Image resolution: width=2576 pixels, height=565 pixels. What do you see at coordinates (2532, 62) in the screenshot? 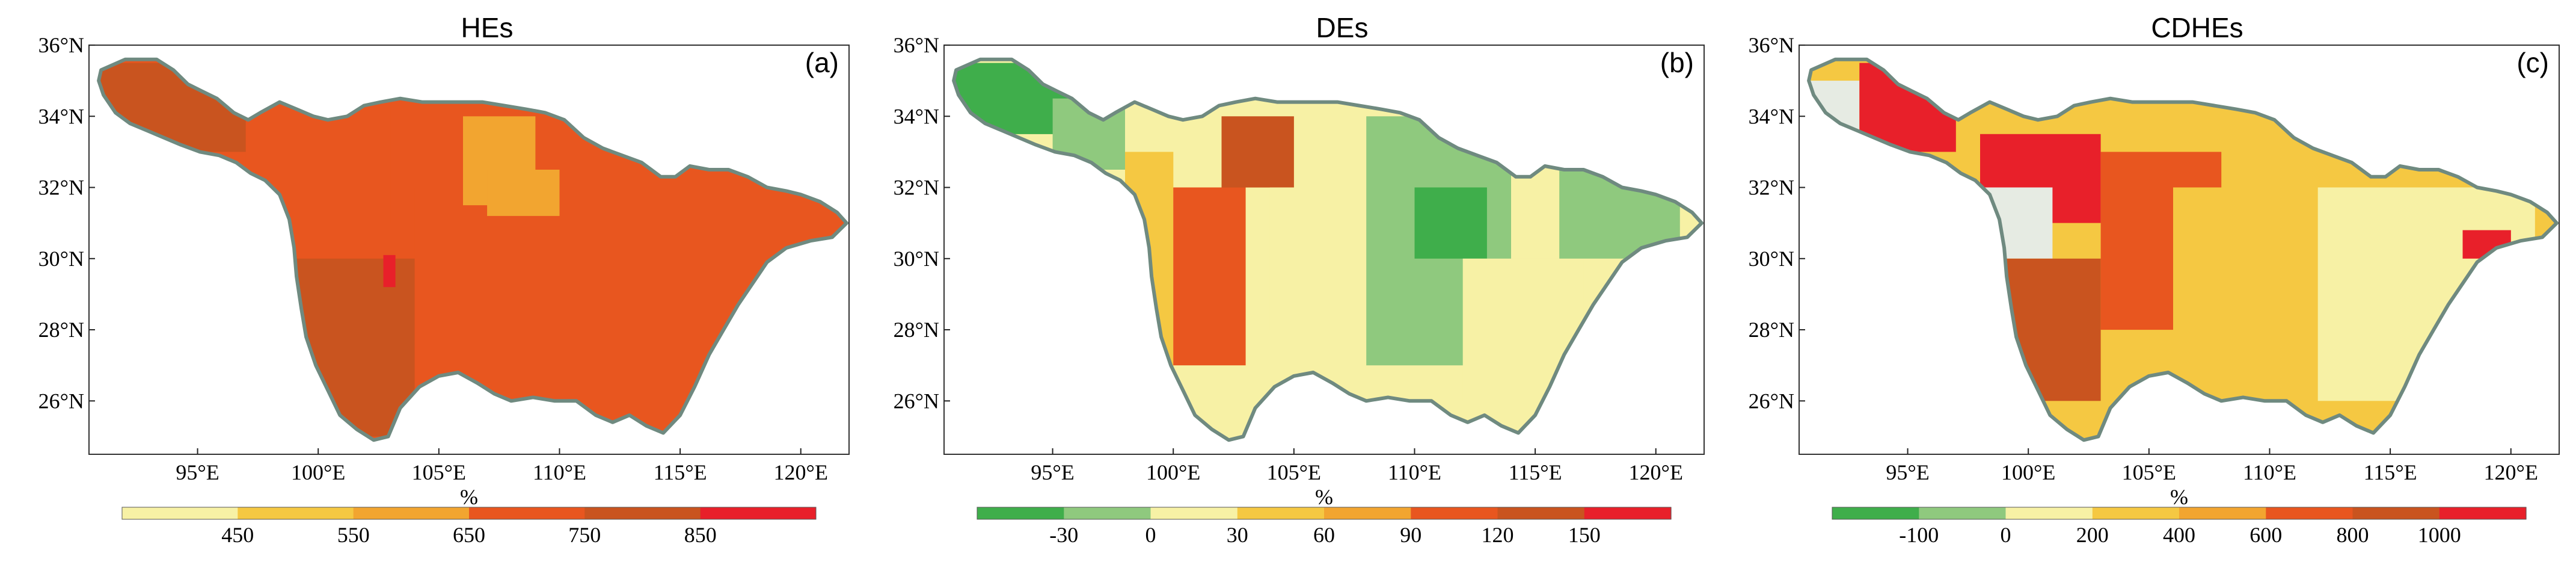
I see `panel-label: (c)` at bounding box center [2532, 62].